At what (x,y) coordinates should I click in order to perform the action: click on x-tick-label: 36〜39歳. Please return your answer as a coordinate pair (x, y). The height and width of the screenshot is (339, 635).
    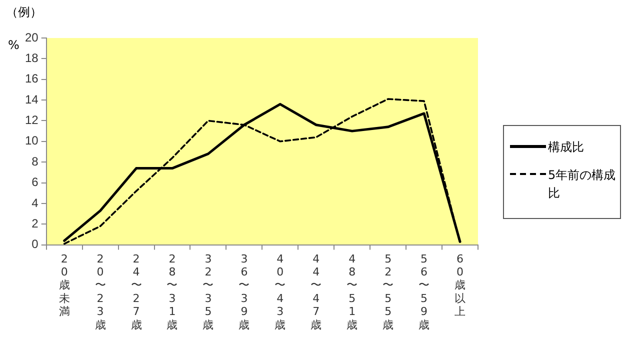
    Looking at the image, I should click on (244, 292).